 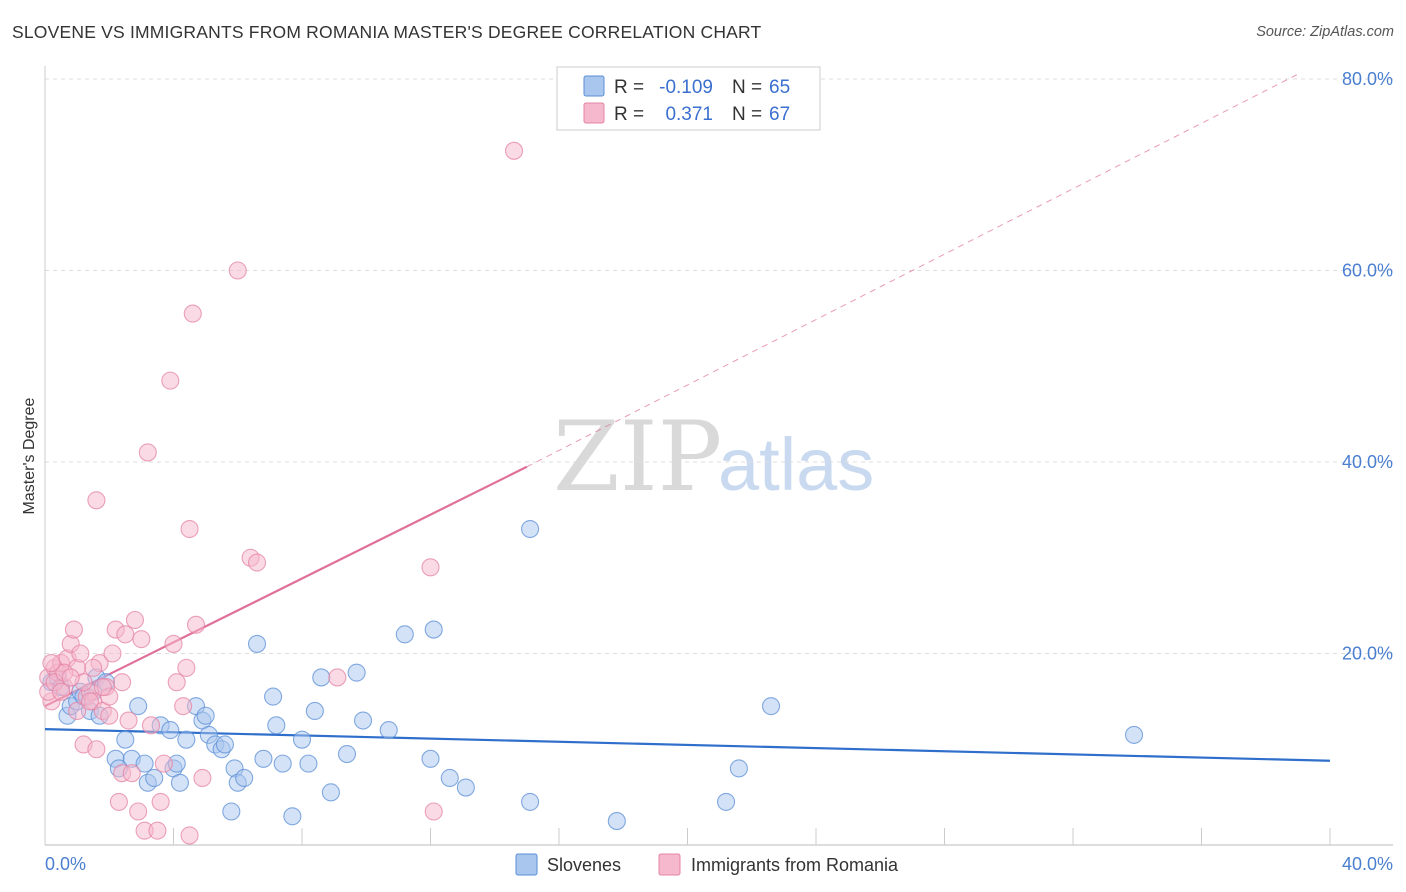 What do you see at coordinates (526, 864) in the screenshot?
I see `series-legend-swatch-slovenes` at bounding box center [526, 864].